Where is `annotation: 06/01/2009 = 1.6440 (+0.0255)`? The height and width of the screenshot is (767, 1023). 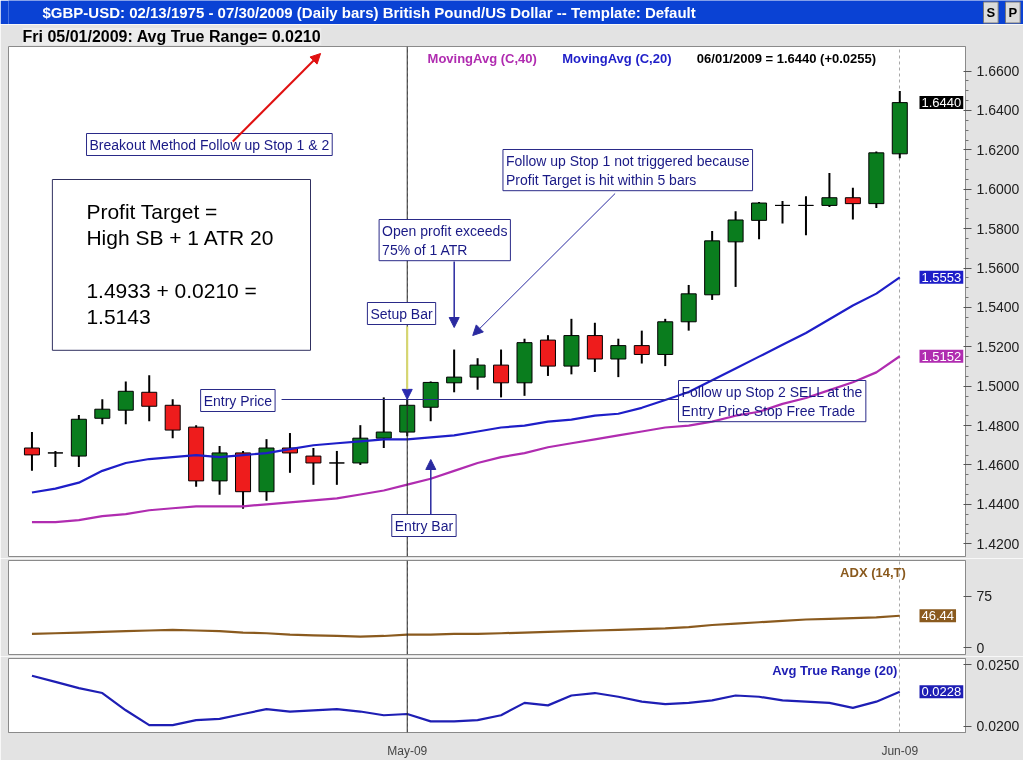
annotation: 06/01/2009 = 1.6440 (+0.0255) is located at coordinates (786, 58).